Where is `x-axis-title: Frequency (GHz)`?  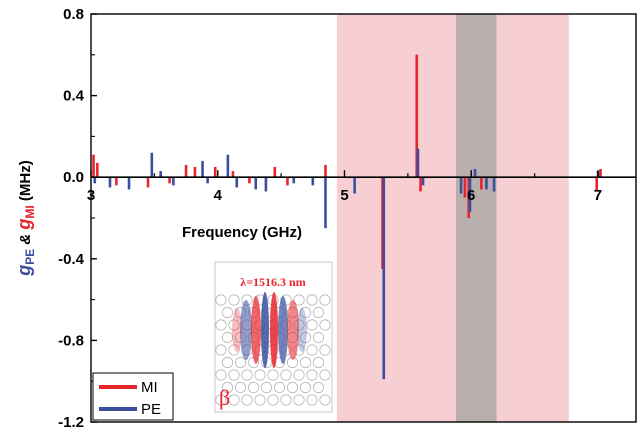
x-axis-title: Frequency (GHz) is located at coordinates (242, 232).